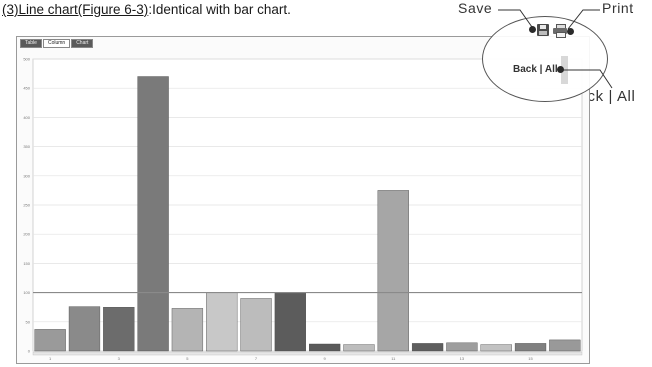 This screenshot has width=652, height=367. I want to click on y-tick-label: 450, so click(26, 88).